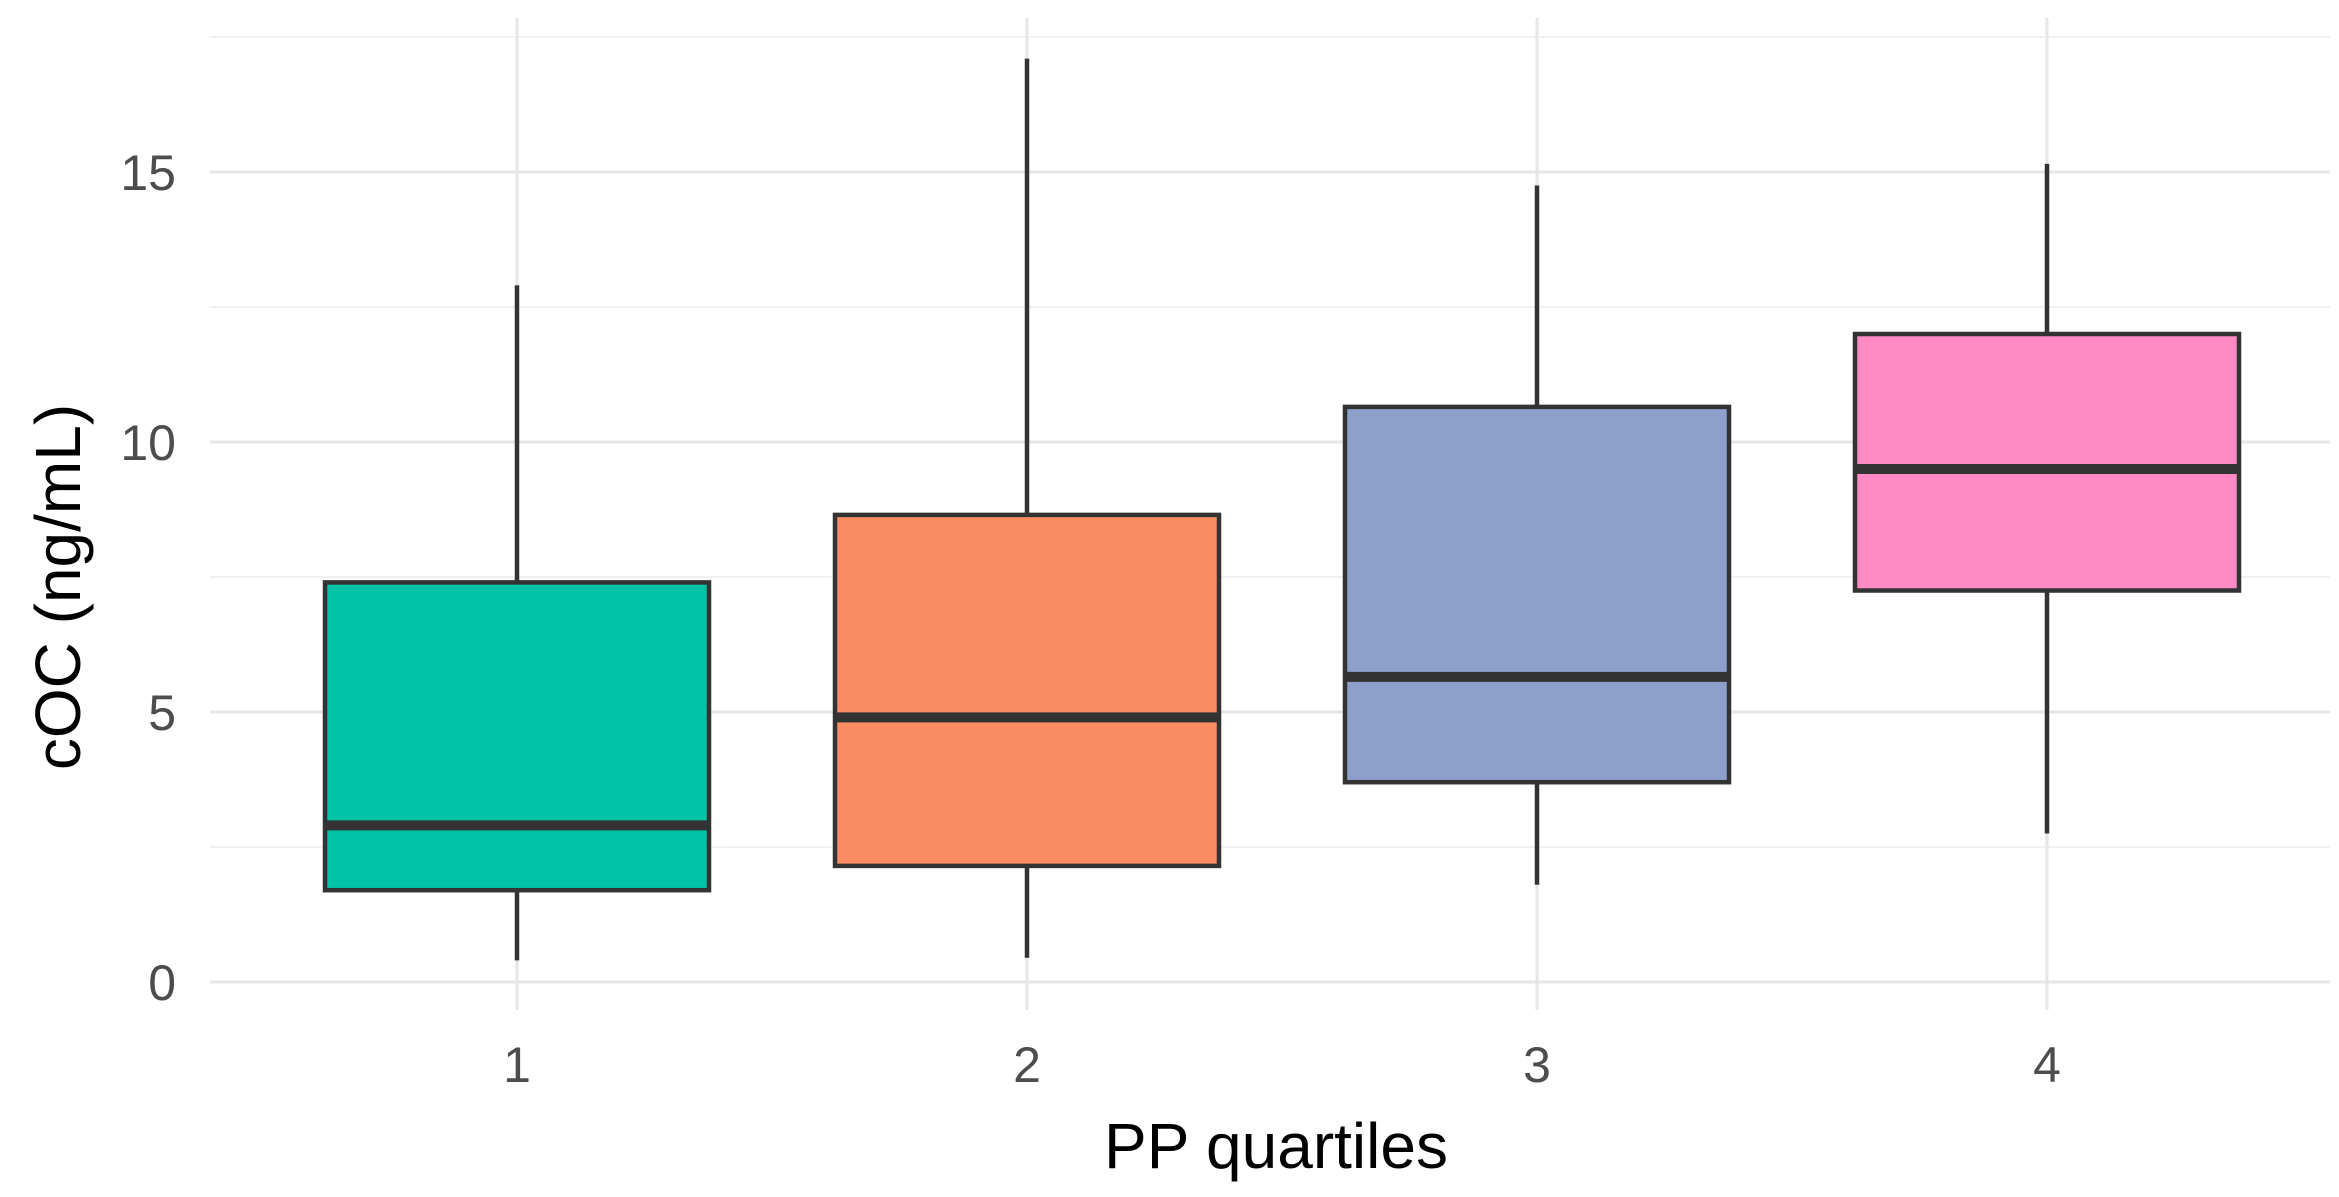 The image size is (2339, 1197). Describe the element at coordinates (517, 1065) in the screenshot. I see `x-tick-label: 1` at that location.